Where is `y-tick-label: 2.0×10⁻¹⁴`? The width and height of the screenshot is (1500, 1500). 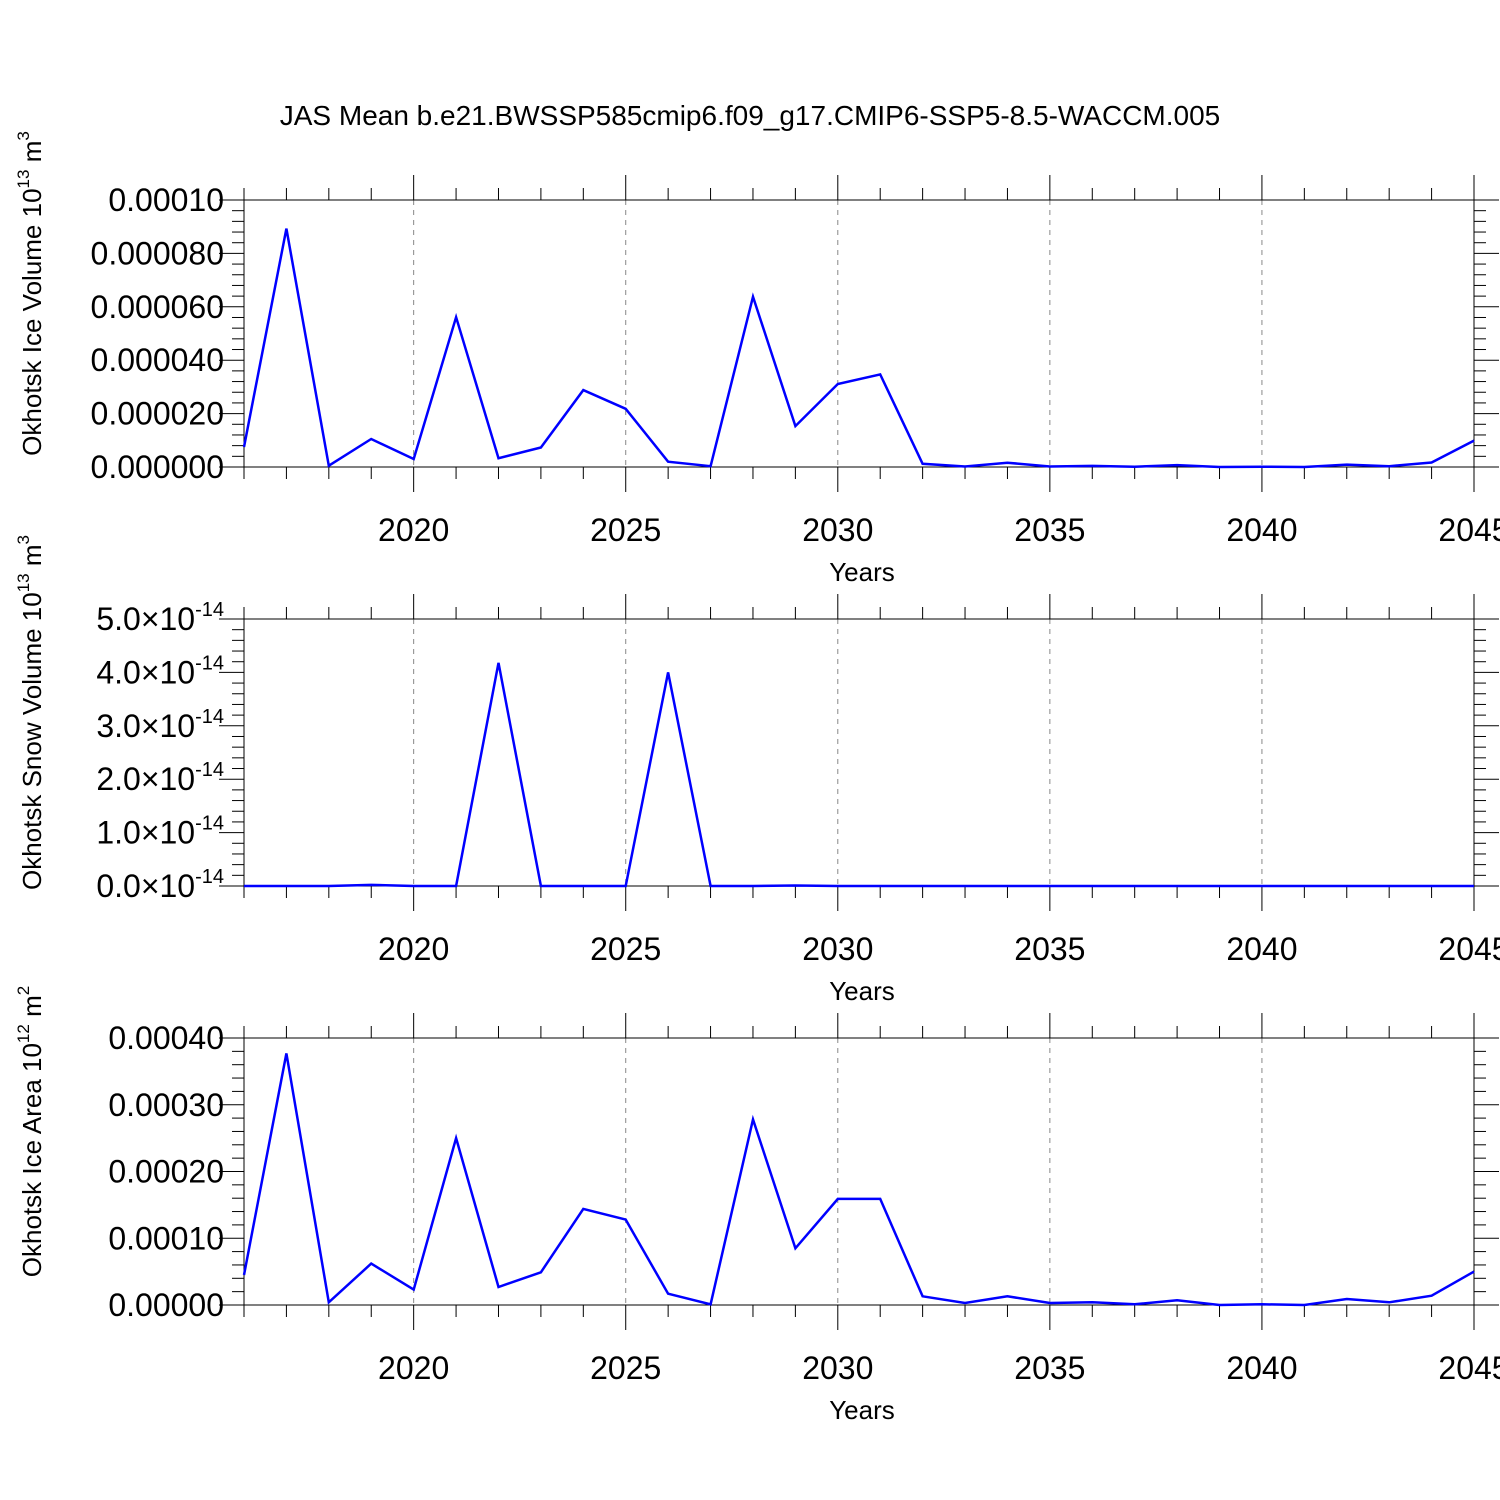
y-tick-label: 2.0×10⁻¹⁴ is located at coordinates (160, 778).